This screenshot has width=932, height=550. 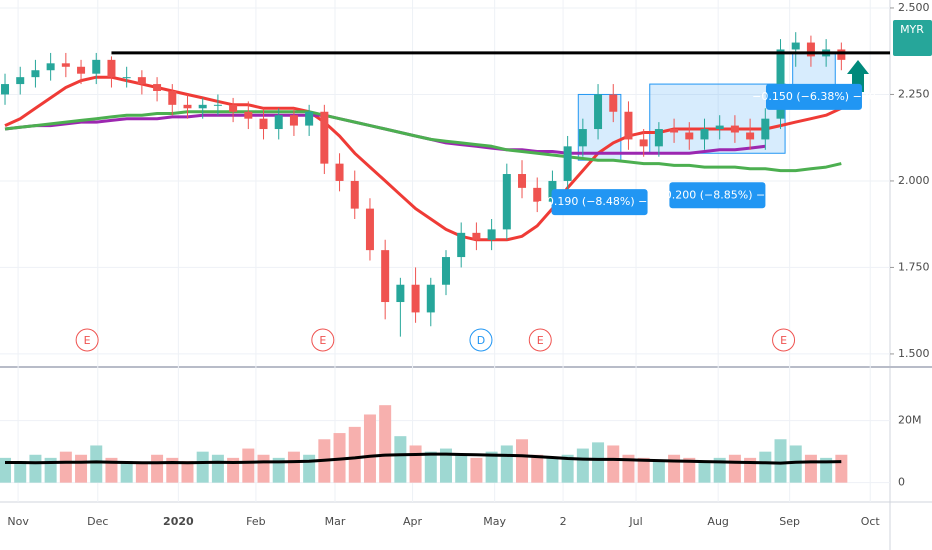 What do you see at coordinates (910, 420) in the screenshot?
I see `y-tick-label: 20M` at bounding box center [910, 420].